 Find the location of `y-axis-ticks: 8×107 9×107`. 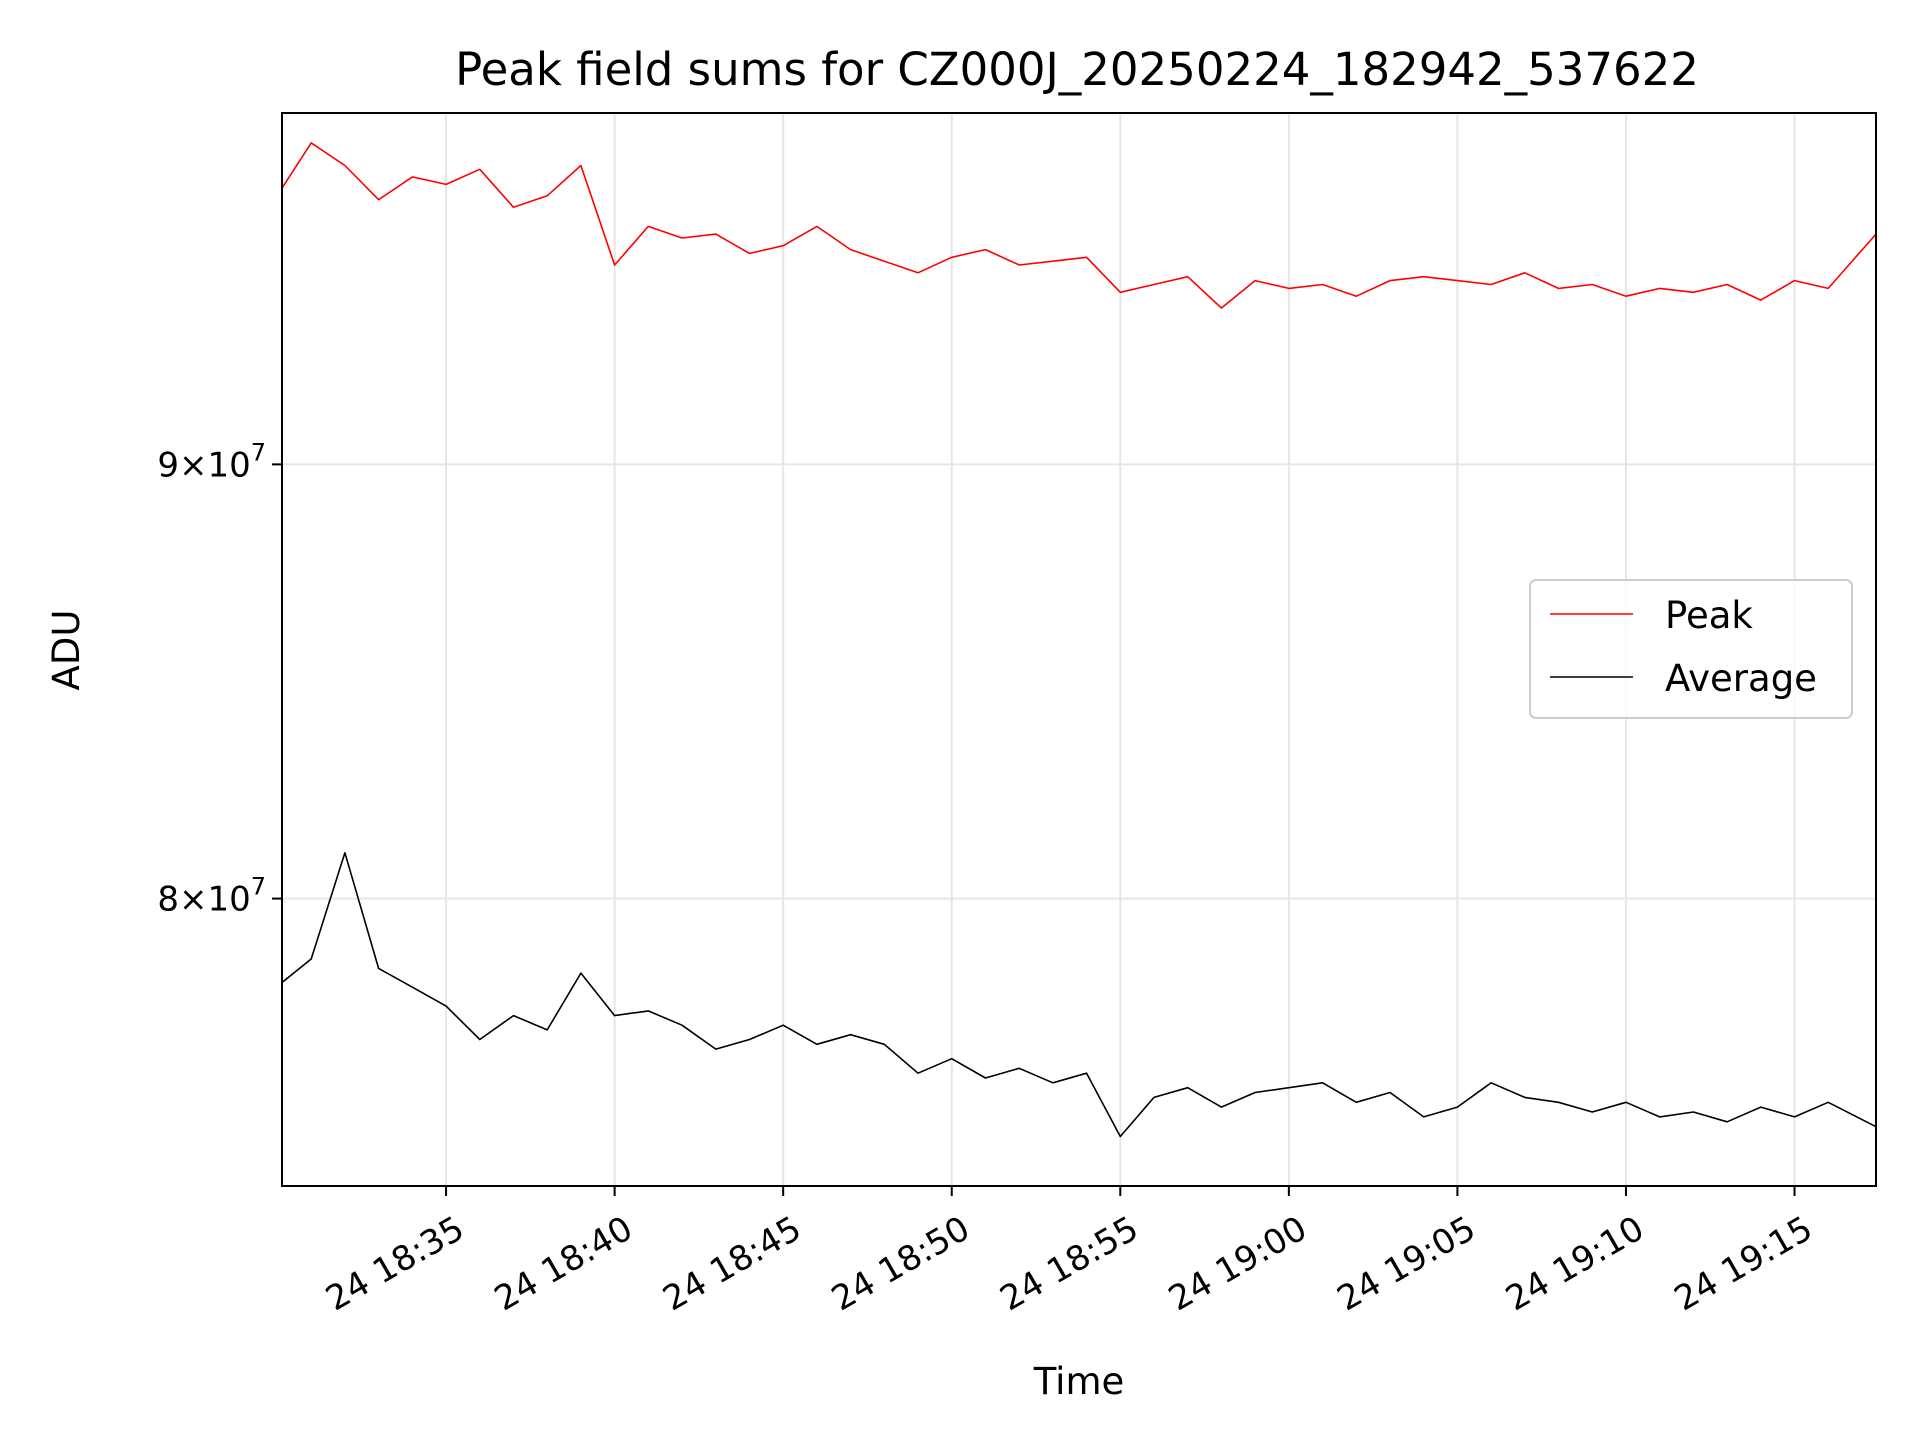

y-axis-ticks: 8×107 9×107 is located at coordinates (219, 679).